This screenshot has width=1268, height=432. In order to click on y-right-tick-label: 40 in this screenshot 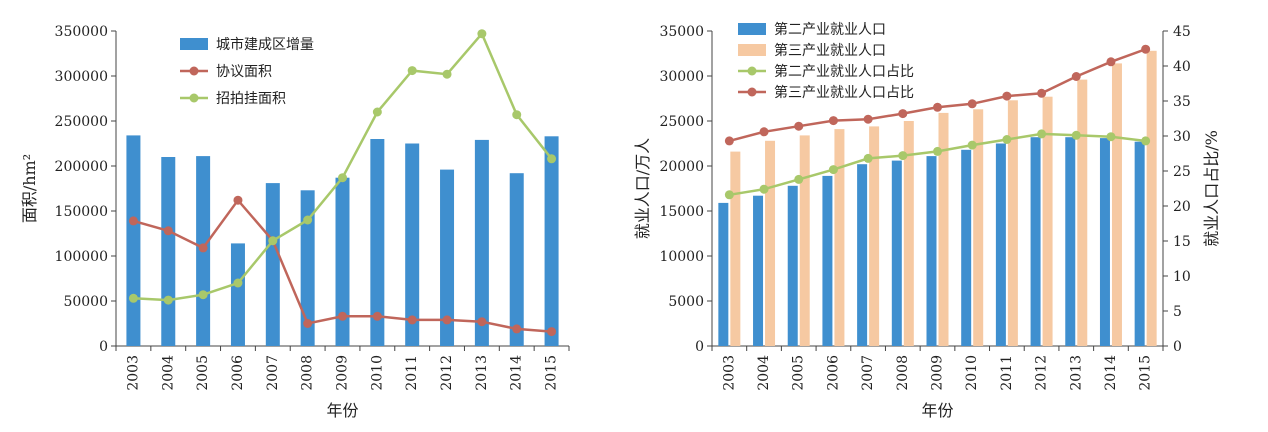, I will do `click(1182, 67)`.